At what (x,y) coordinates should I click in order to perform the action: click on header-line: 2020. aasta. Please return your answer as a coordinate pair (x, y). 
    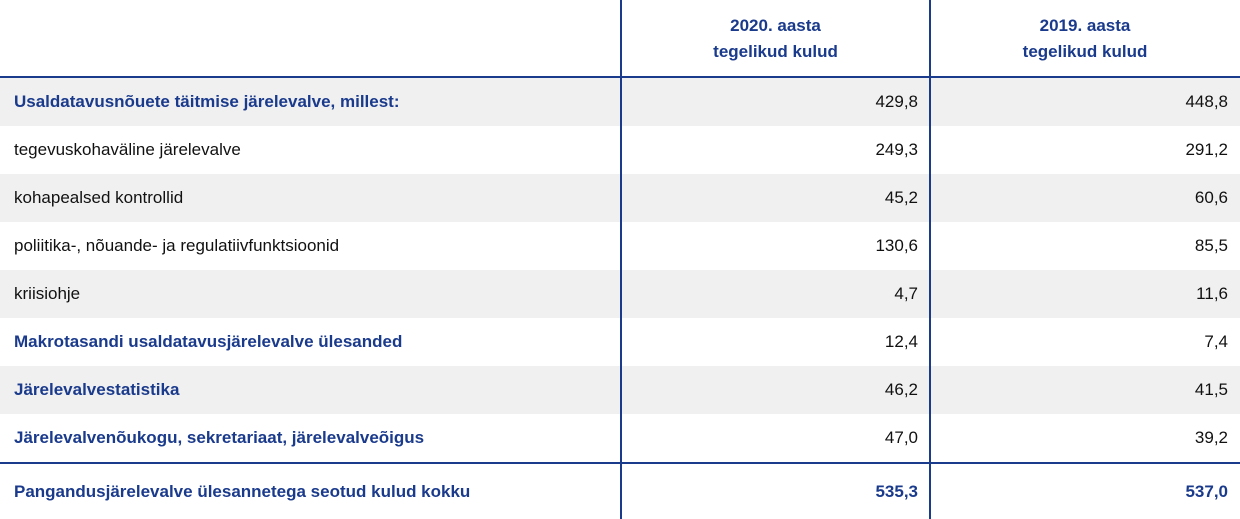
    Looking at the image, I should click on (775, 25).